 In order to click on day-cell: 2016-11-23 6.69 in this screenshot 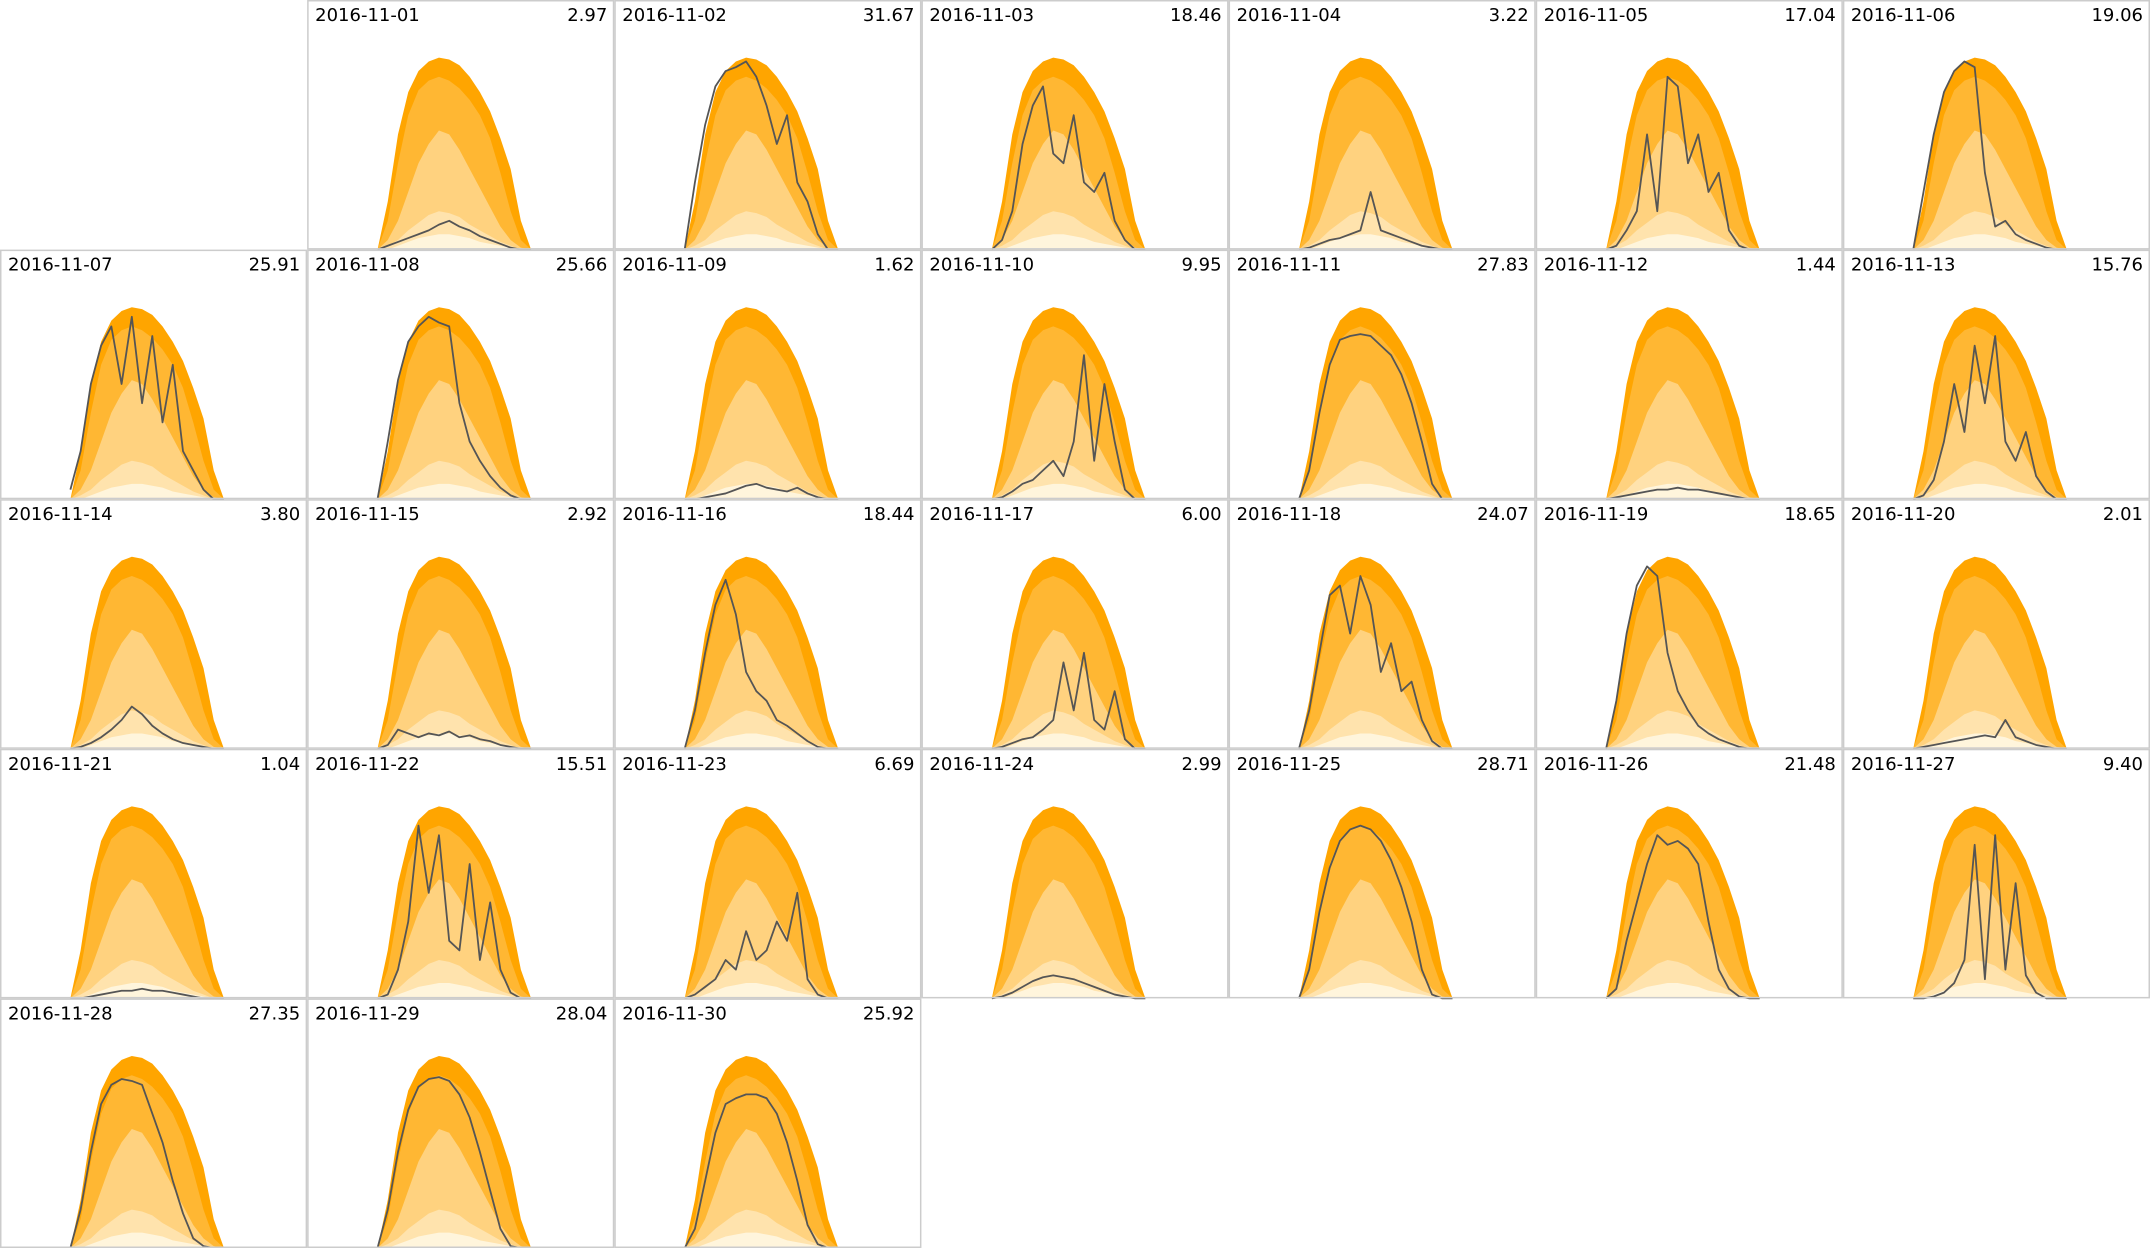, I will do `click(768, 874)`.